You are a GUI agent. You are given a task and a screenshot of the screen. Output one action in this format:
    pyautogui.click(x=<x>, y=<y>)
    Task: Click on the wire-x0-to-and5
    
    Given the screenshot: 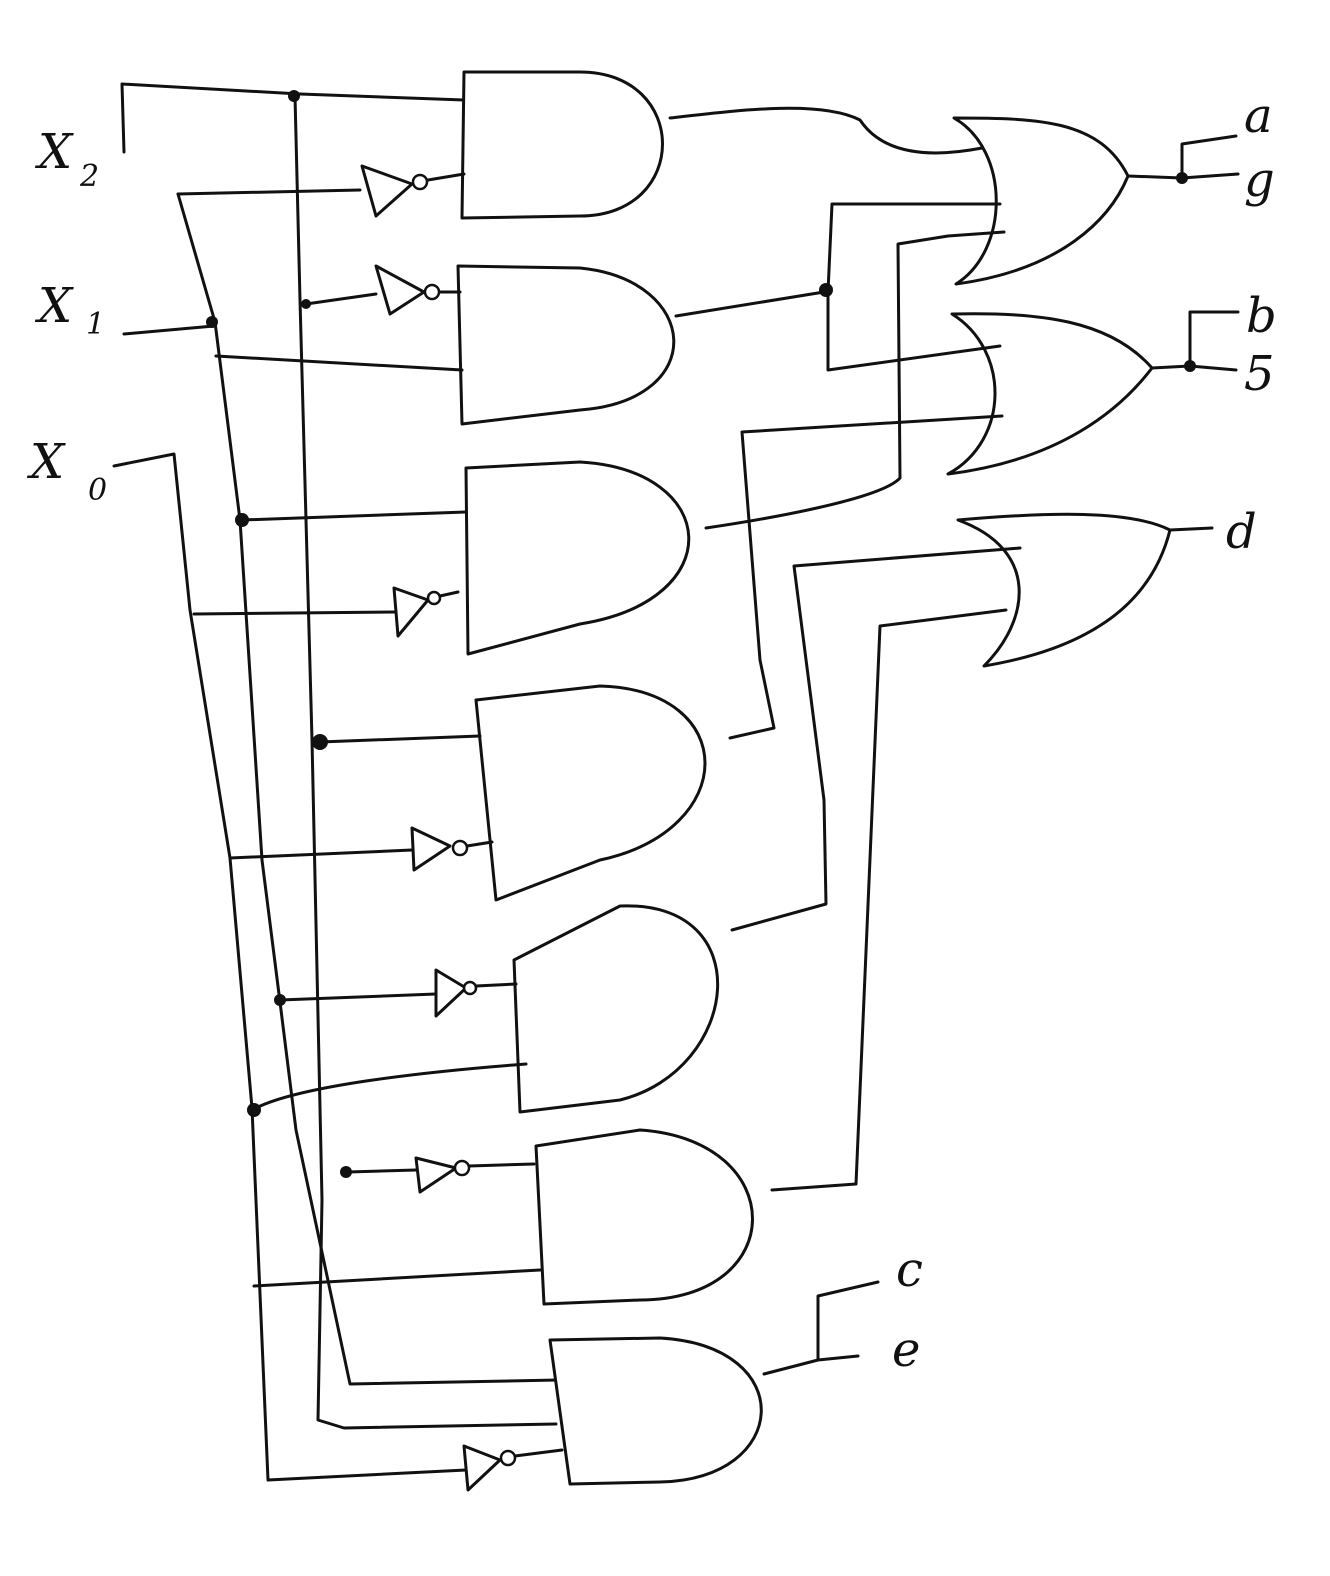 What is the action you would take?
    pyautogui.click(x=391, y=1086)
    